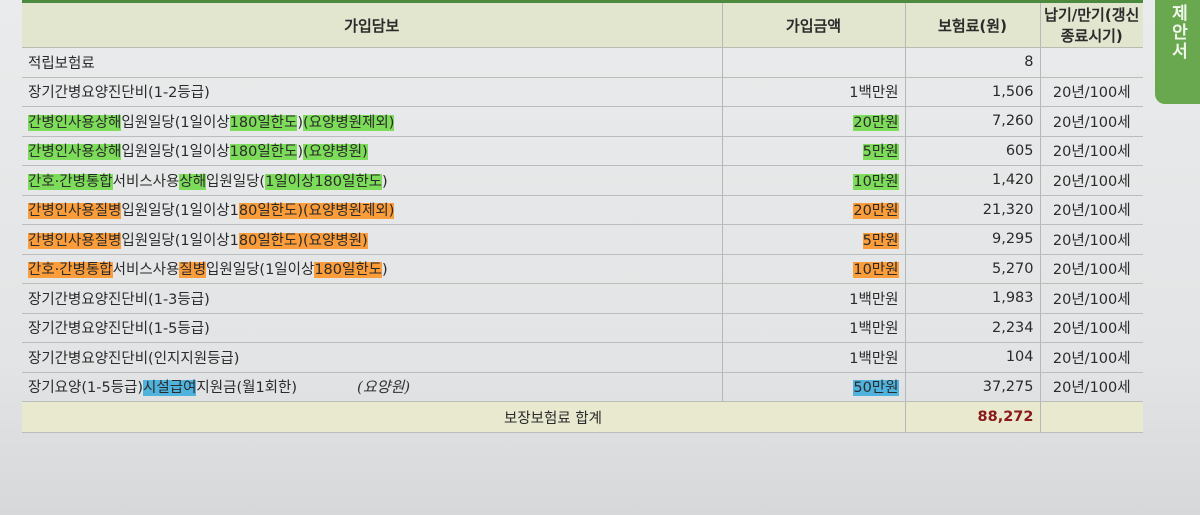 The width and height of the screenshot is (1200, 515). I want to click on highlighted-text: 80일한도)(요양병원), so click(303, 240).